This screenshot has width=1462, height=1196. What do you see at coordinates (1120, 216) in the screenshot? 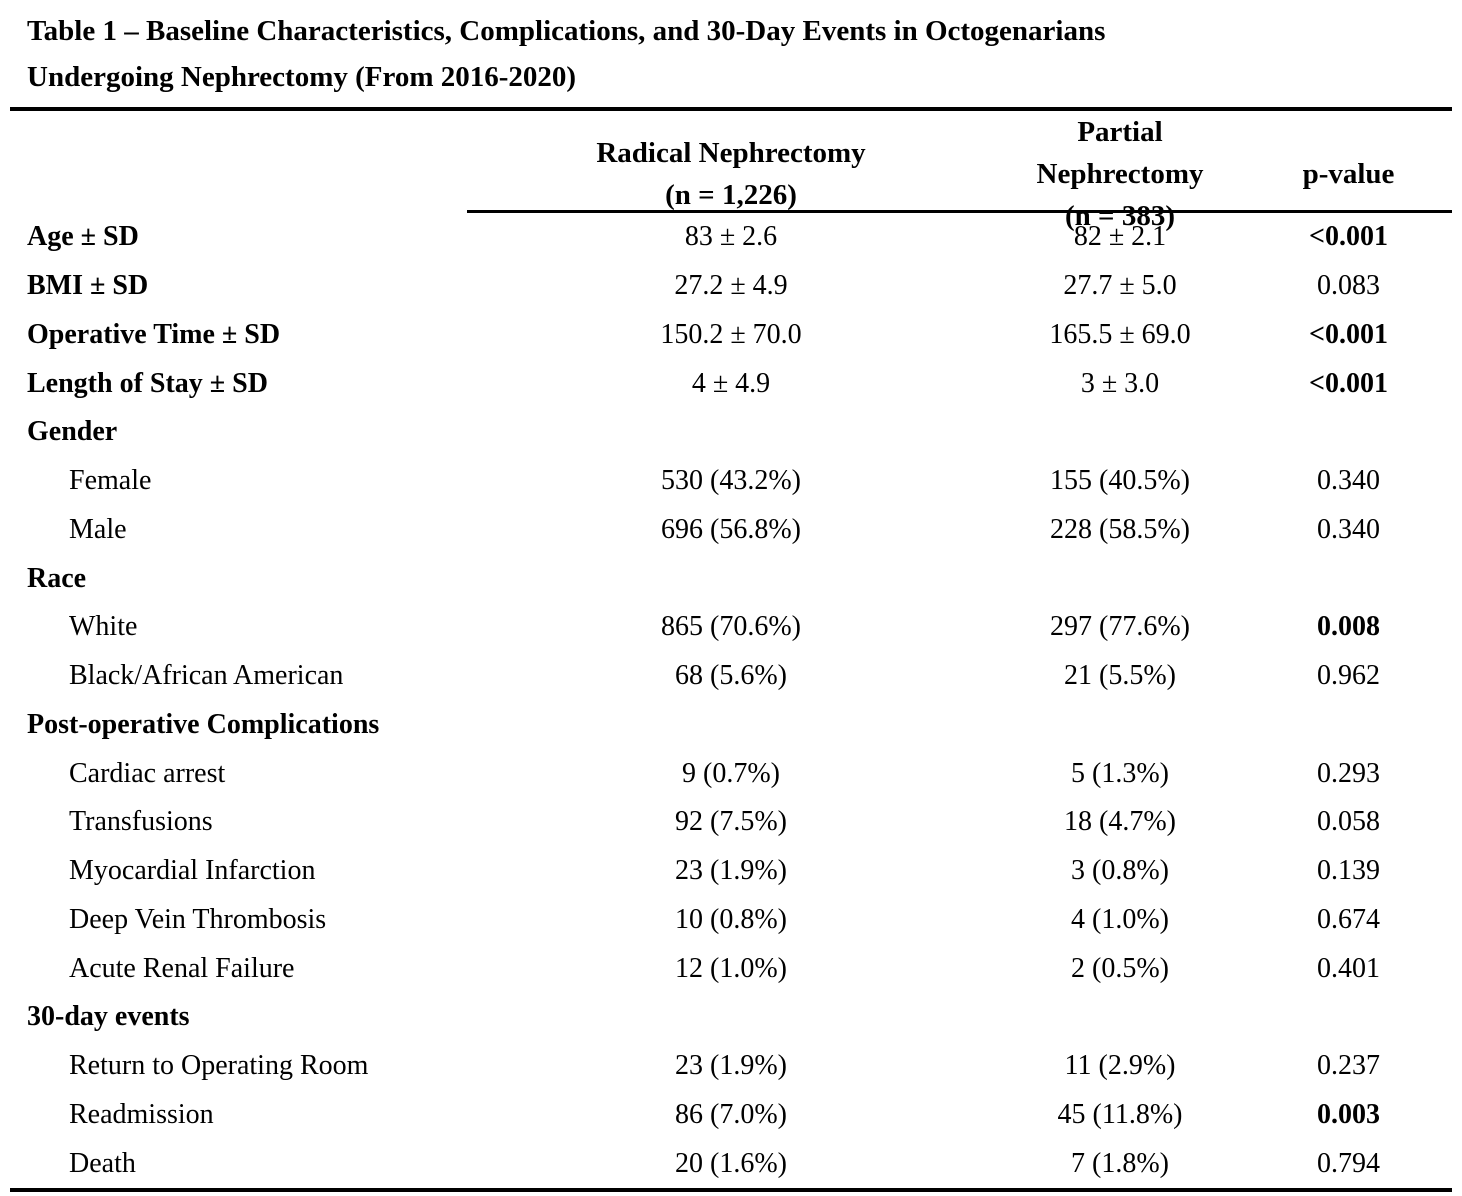
I see `column-header-partial-n: (n = 383)` at bounding box center [1120, 216].